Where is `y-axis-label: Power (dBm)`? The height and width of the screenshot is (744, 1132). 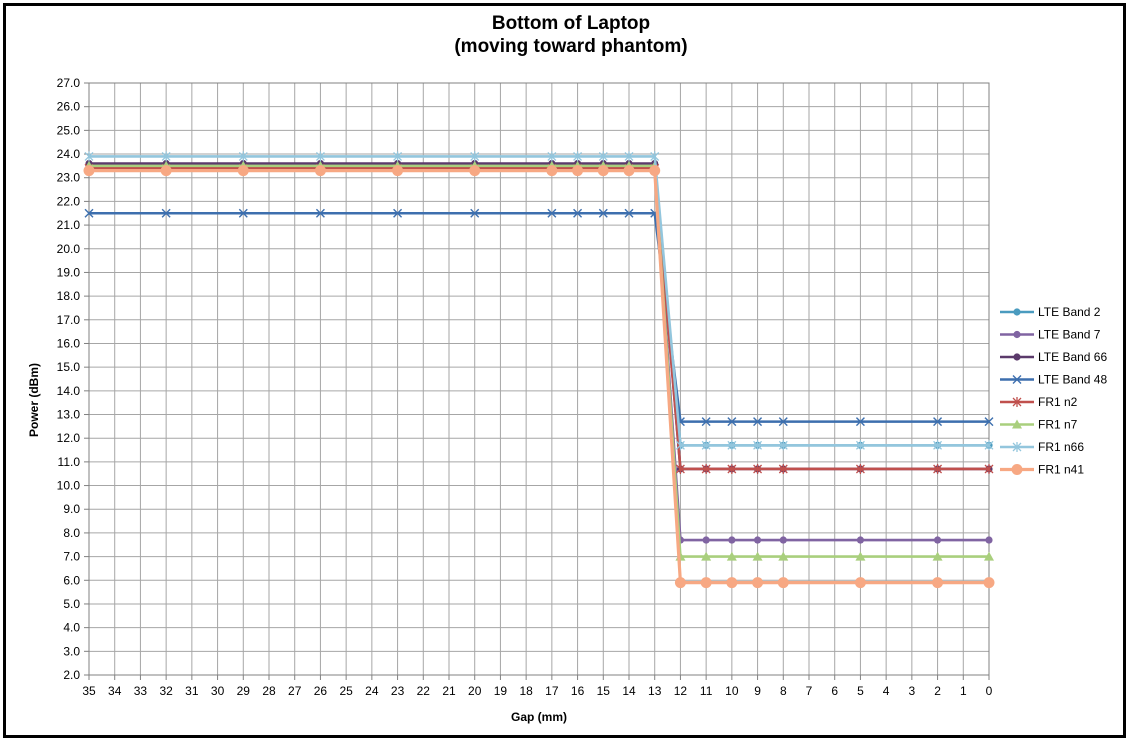
y-axis-label: Power (dBm) is located at coordinates (34, 400).